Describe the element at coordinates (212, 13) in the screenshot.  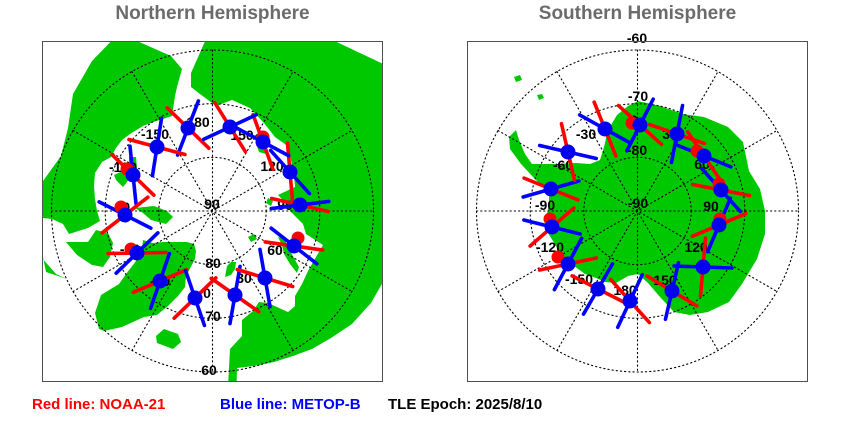
I see `north-hemisphere-title: Northern Hemisphere` at that location.